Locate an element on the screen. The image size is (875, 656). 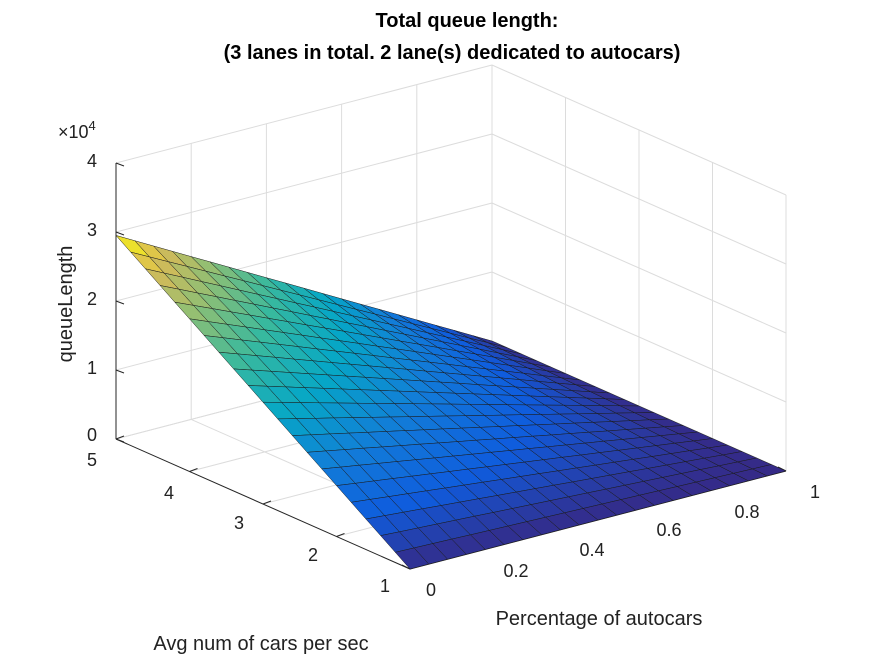
z-axis-label: queueLength is located at coordinates (66, 304).